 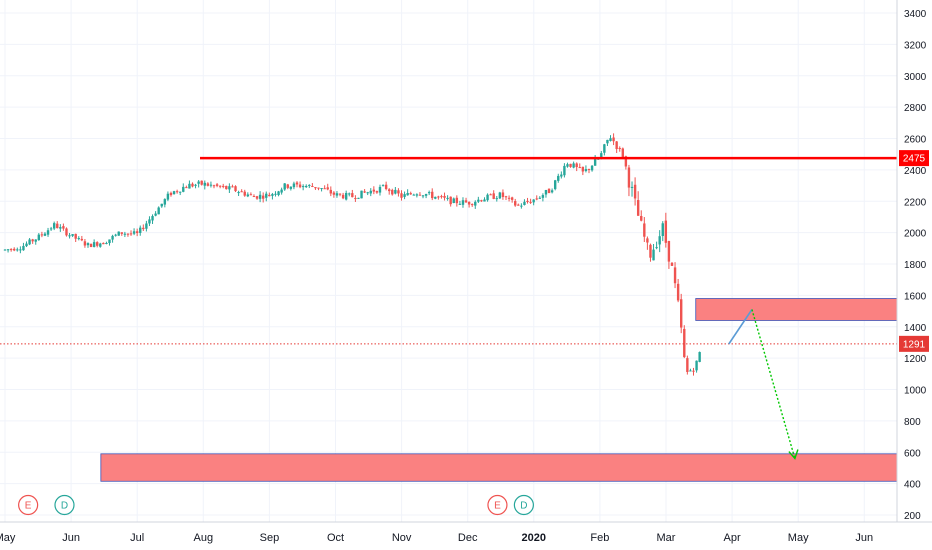 What do you see at coordinates (912, 485) in the screenshot?
I see `y-tick-label: 400` at bounding box center [912, 485].